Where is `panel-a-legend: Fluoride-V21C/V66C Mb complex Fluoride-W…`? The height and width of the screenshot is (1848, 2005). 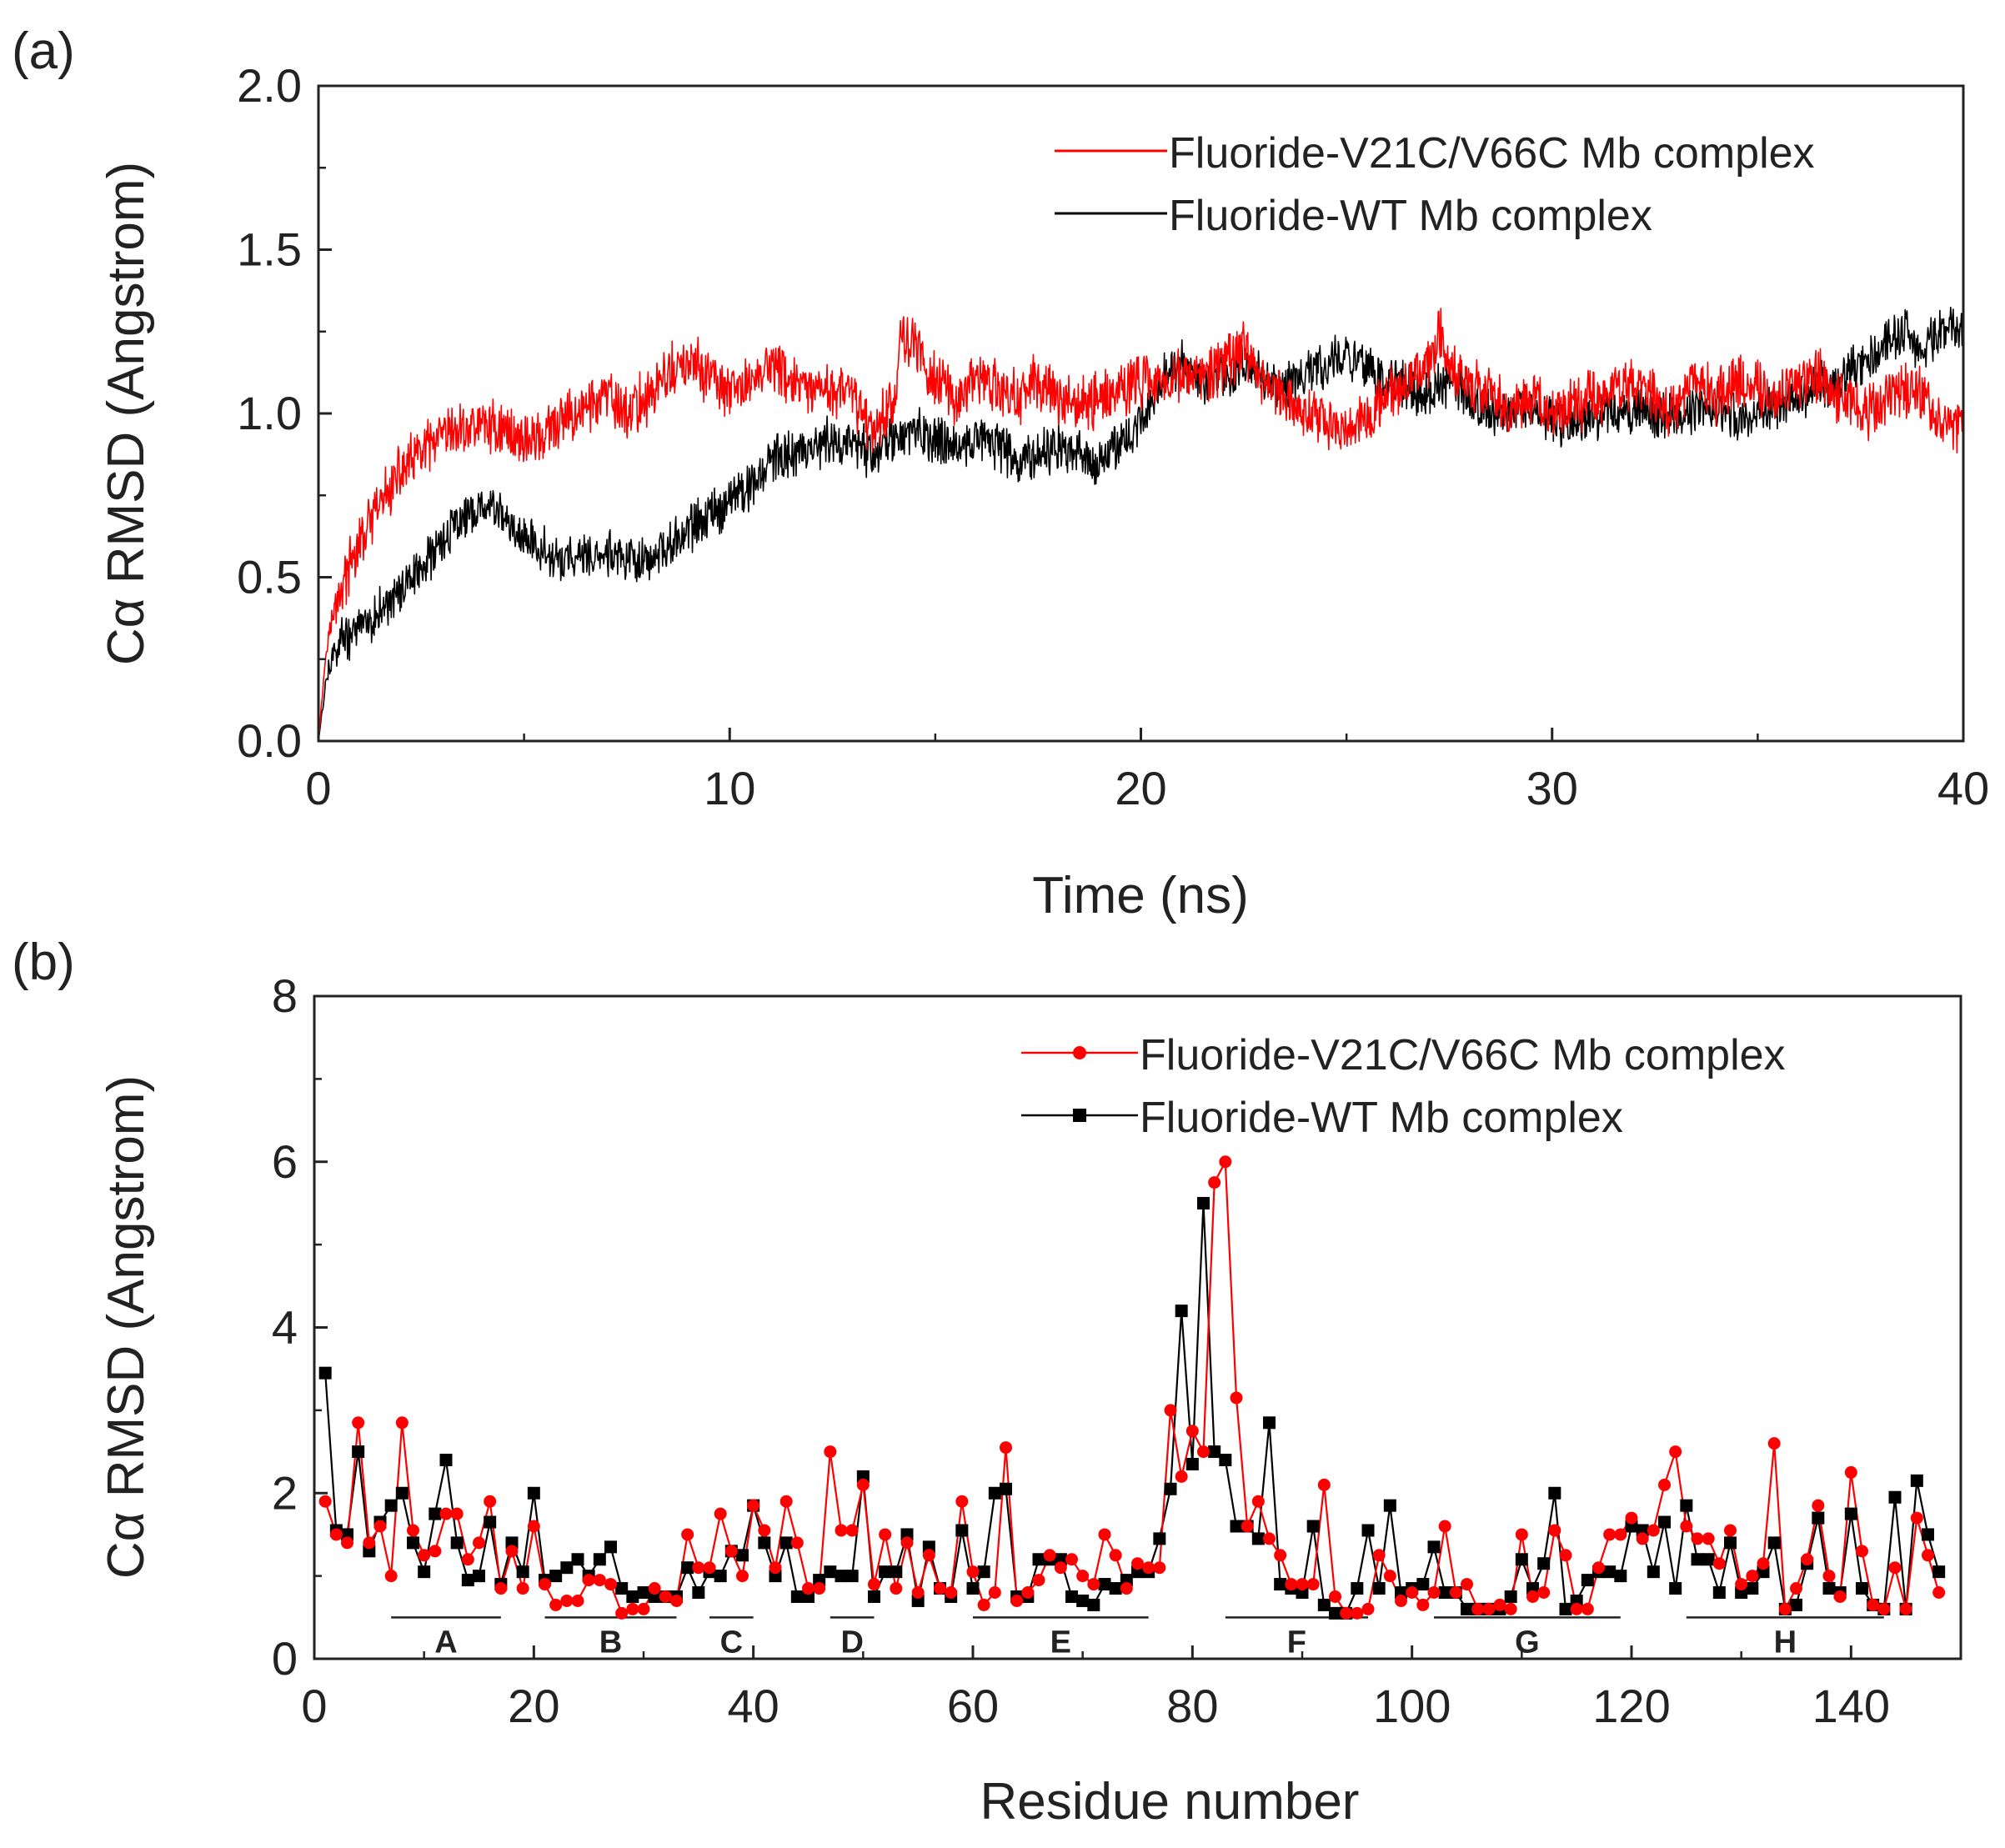
panel-a-legend: Fluoride-V21C/V66C Mb complex Fluoride-W… is located at coordinates (1435, 184).